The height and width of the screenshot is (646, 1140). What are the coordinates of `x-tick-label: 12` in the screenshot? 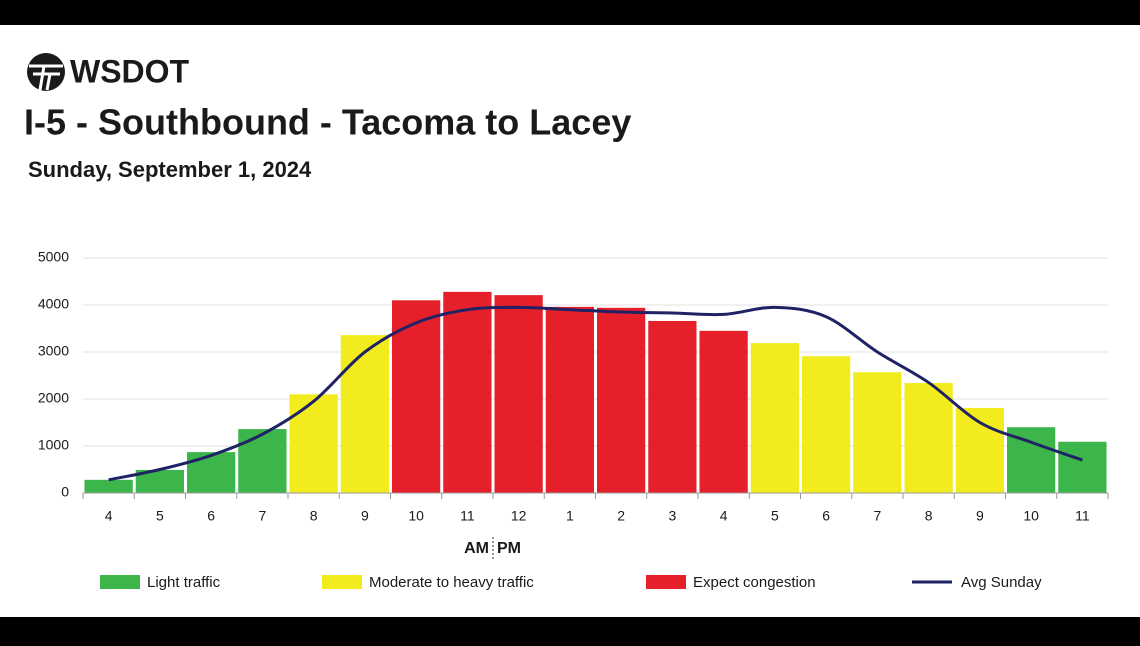 It's located at (519, 516).